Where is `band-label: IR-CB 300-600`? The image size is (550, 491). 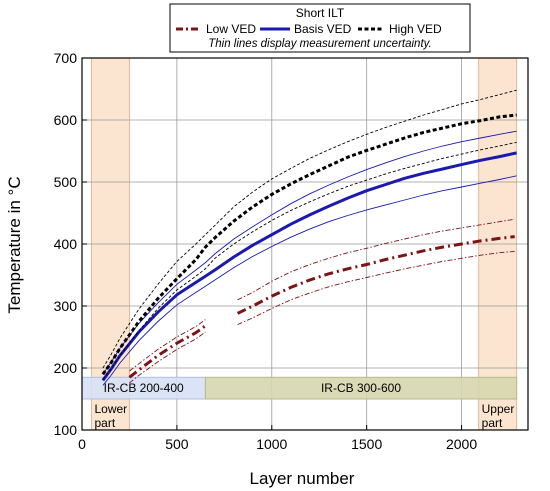
band-label: IR-CB 300-600 is located at coordinates (361, 388).